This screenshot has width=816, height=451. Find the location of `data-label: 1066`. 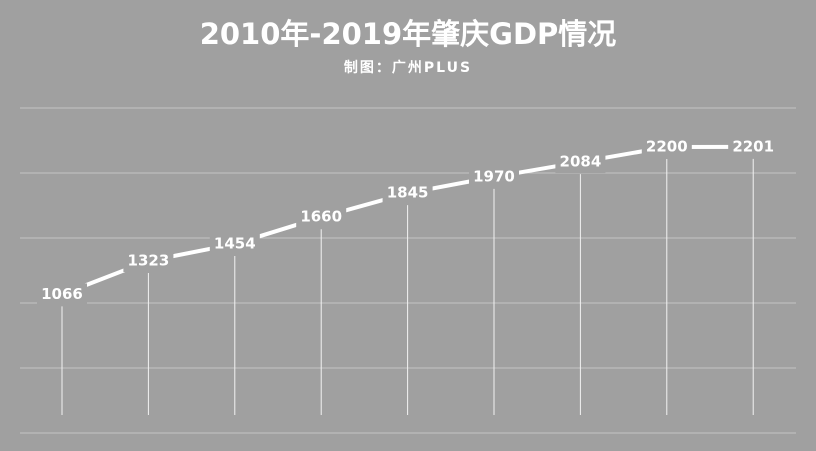

data-label: 1066 is located at coordinates (62, 294).